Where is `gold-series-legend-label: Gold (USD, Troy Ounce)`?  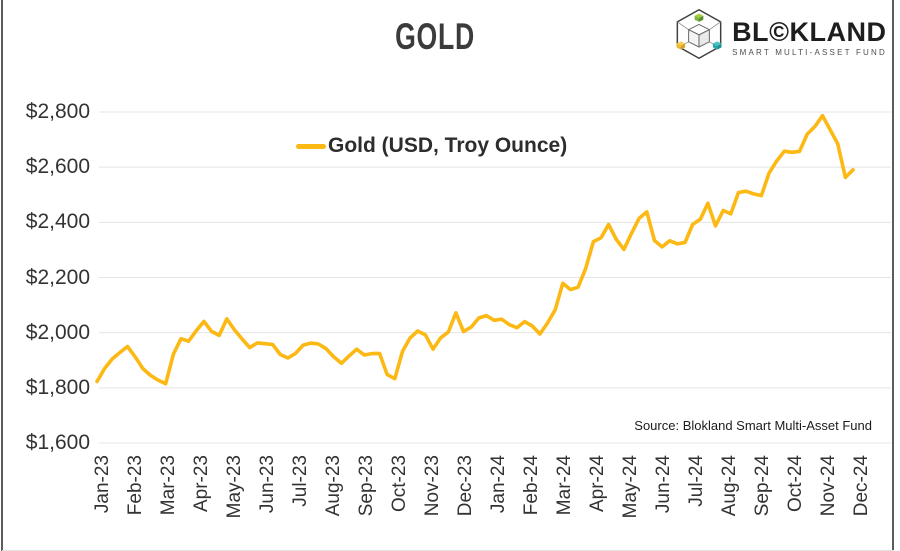 gold-series-legend-label: Gold (USD, Troy Ounce) is located at coordinates (448, 145).